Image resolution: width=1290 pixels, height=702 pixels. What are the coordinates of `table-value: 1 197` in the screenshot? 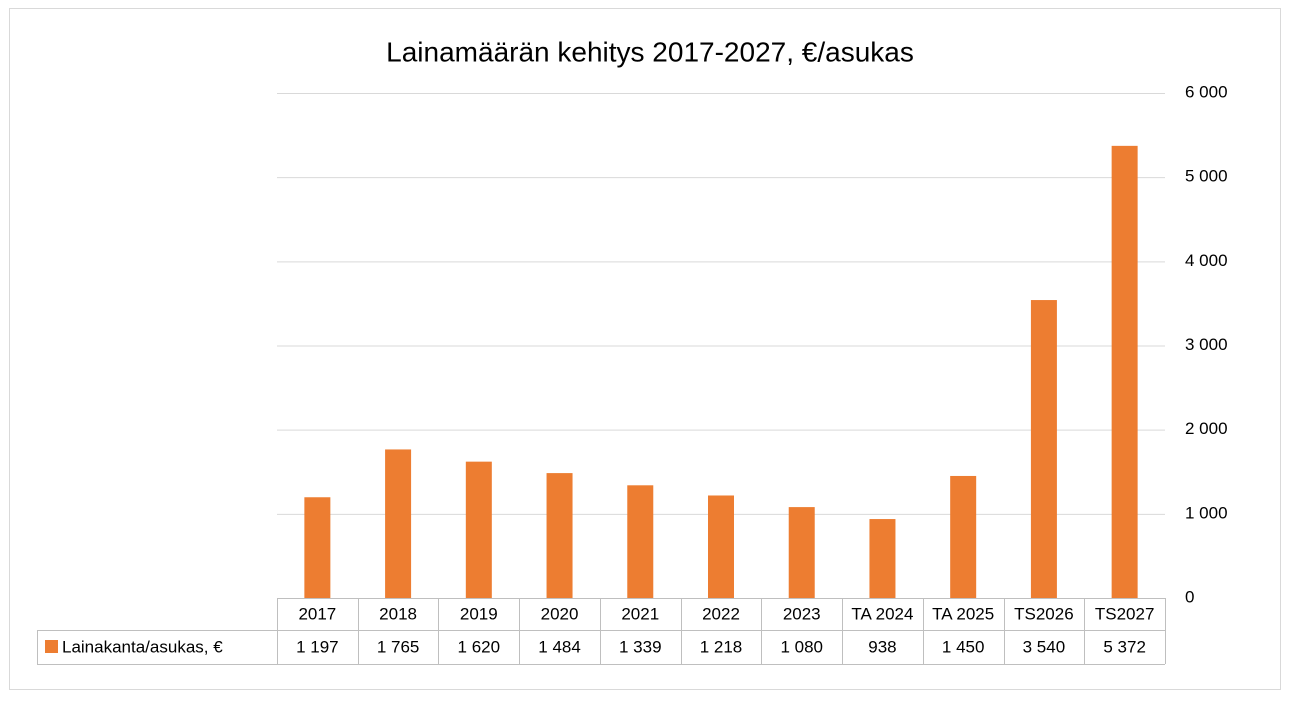 It's located at (317, 646).